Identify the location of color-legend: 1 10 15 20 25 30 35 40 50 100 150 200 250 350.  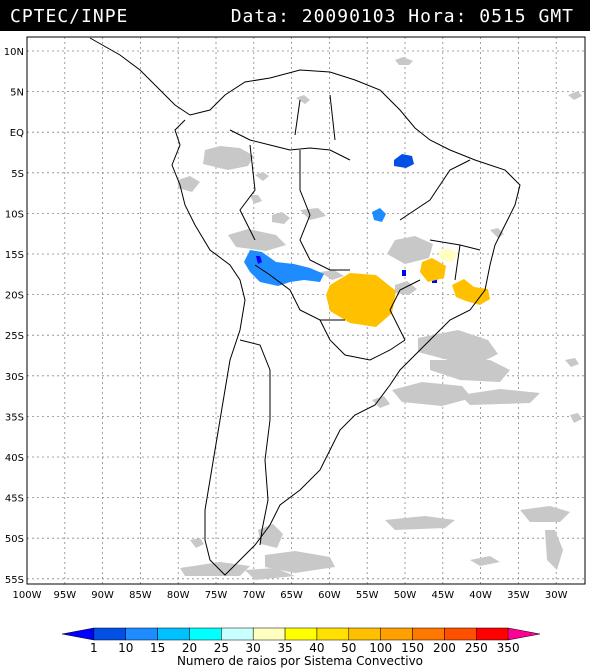
(301, 641).